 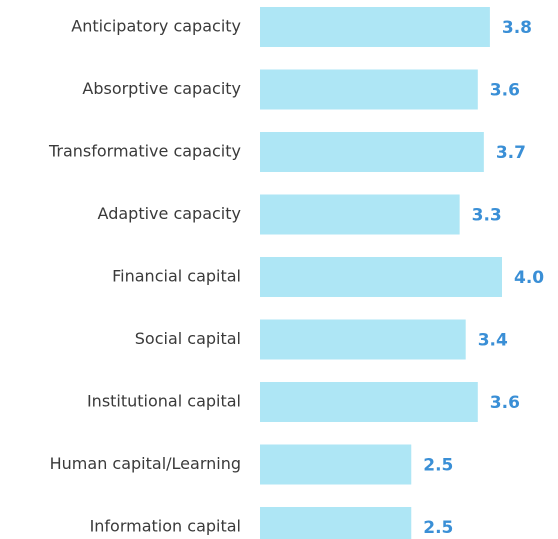 I want to click on category-label: Transformative capacity, so click(x=144, y=151).